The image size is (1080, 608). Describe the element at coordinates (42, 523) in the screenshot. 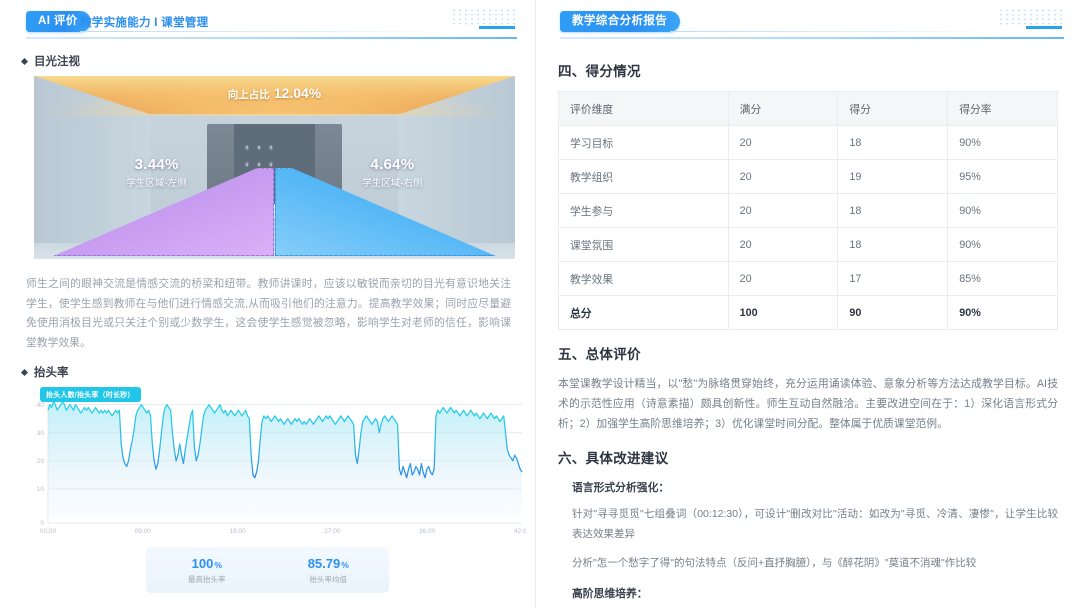

I see `svg-text: 0` at that location.